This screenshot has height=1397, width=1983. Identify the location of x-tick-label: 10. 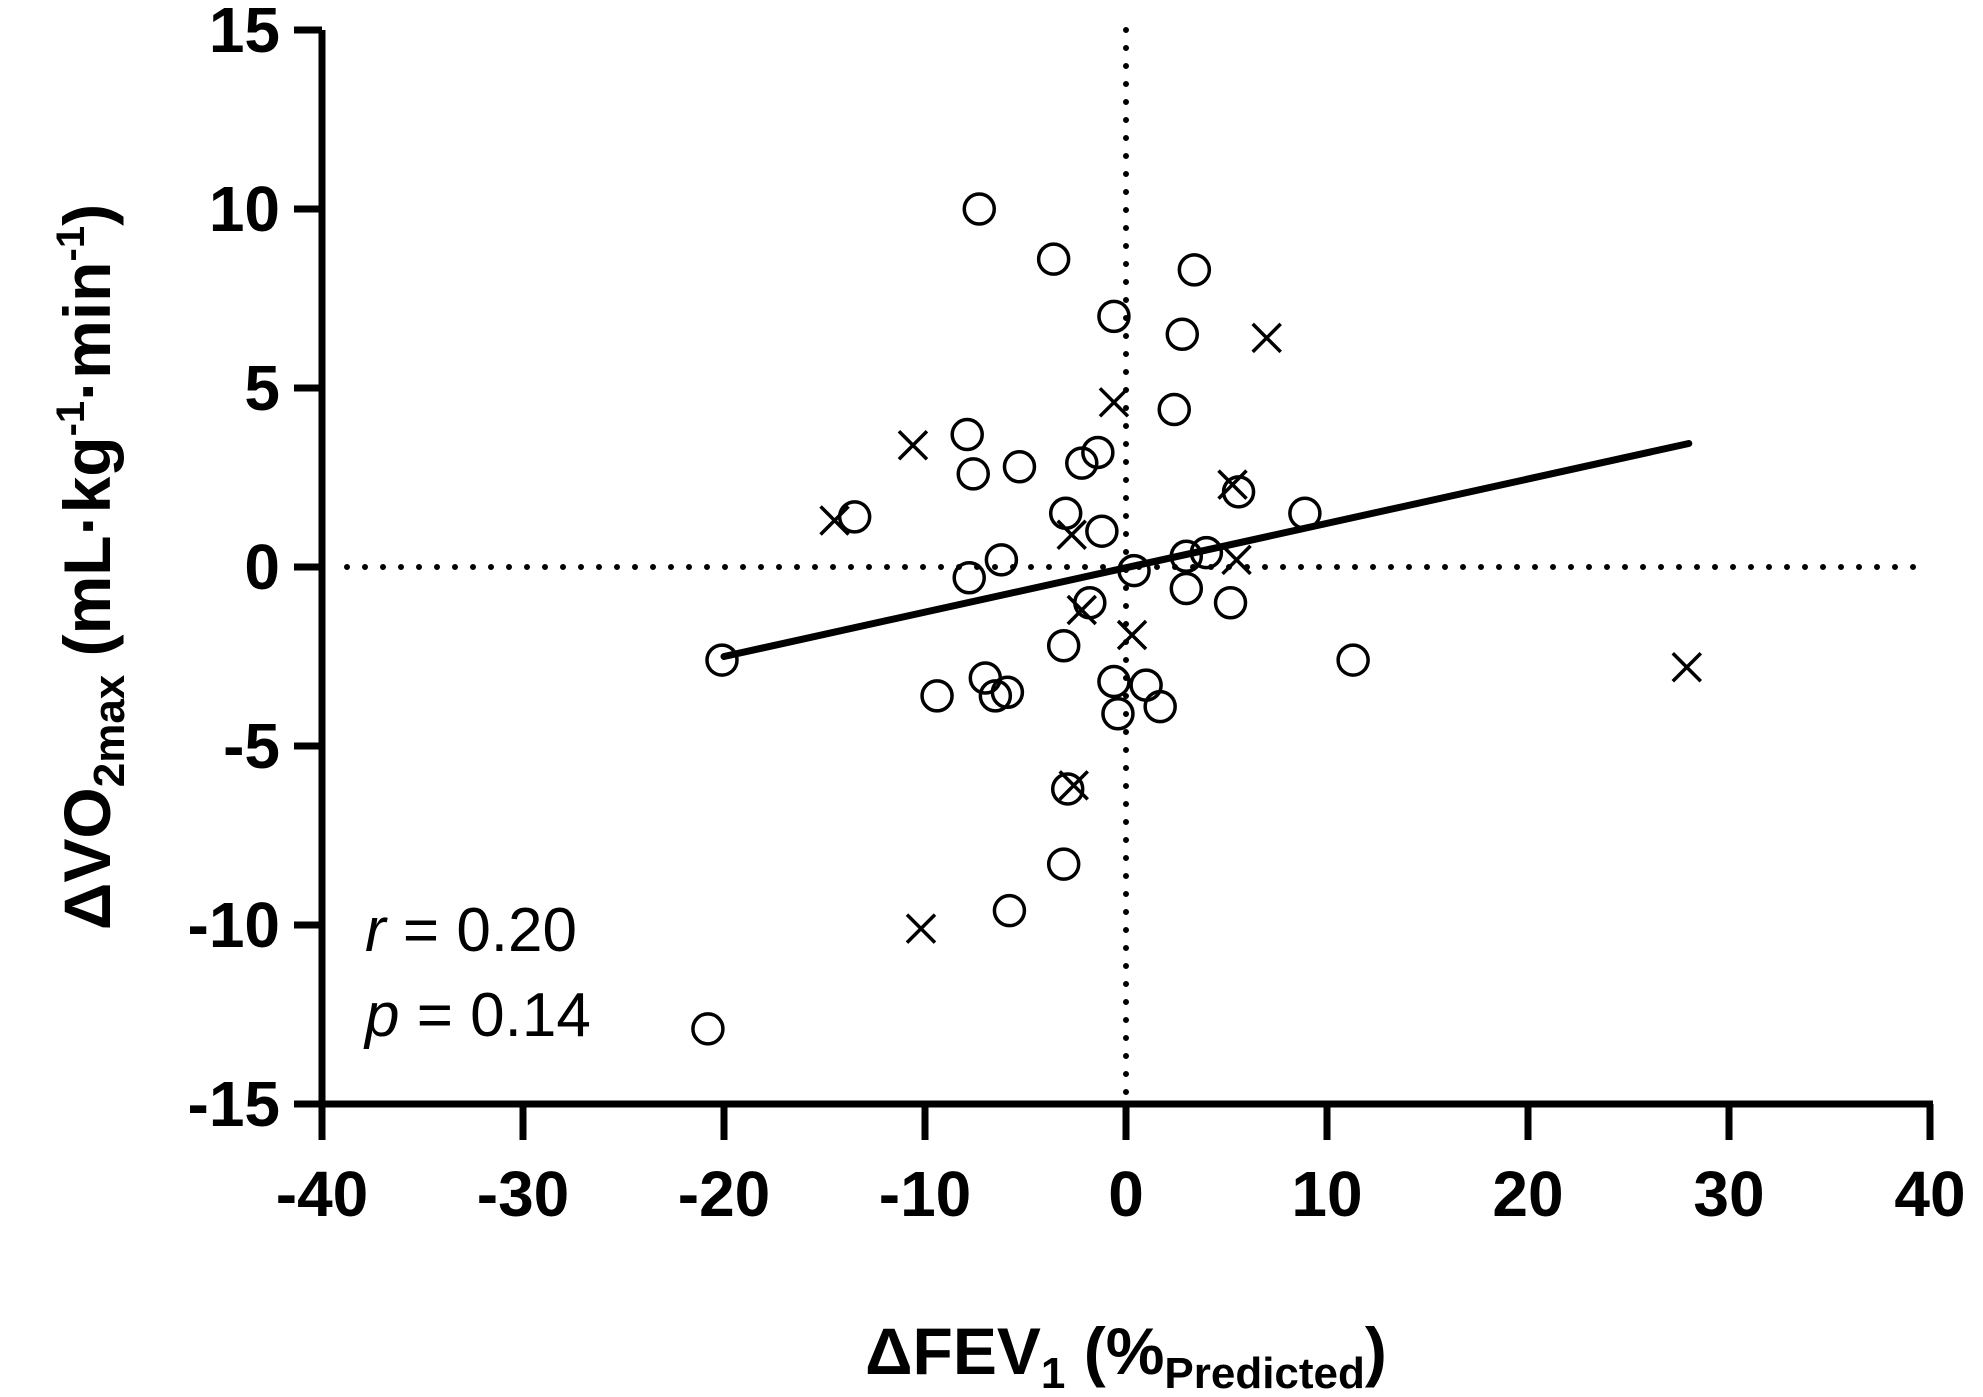
(1326, 1194).